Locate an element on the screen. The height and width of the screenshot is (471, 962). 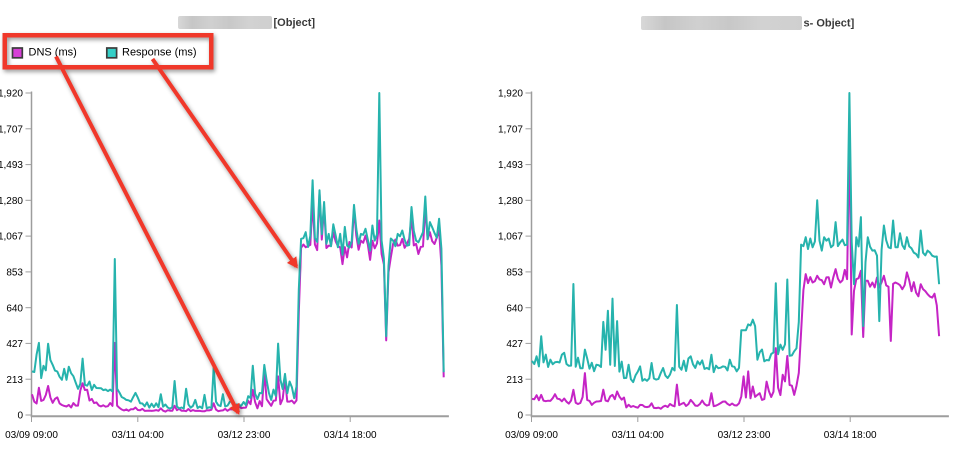
svg-text: s- Object] is located at coordinates (829, 24).